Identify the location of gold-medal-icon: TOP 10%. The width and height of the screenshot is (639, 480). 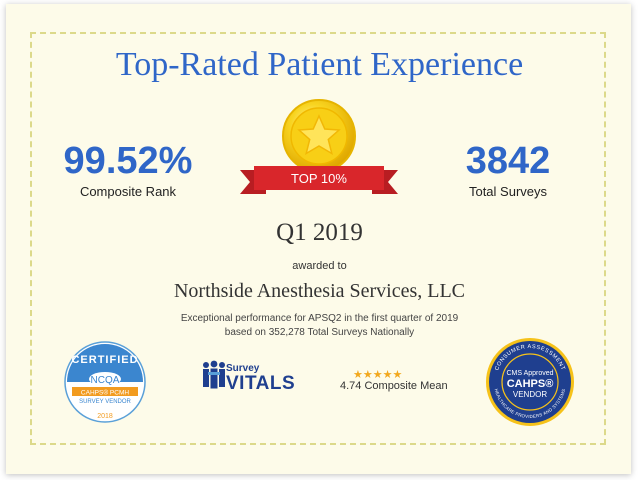
(319, 146).